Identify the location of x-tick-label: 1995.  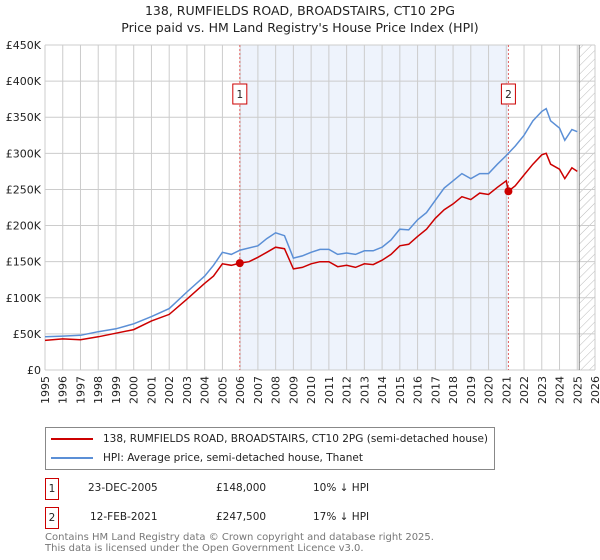
(45, 390).